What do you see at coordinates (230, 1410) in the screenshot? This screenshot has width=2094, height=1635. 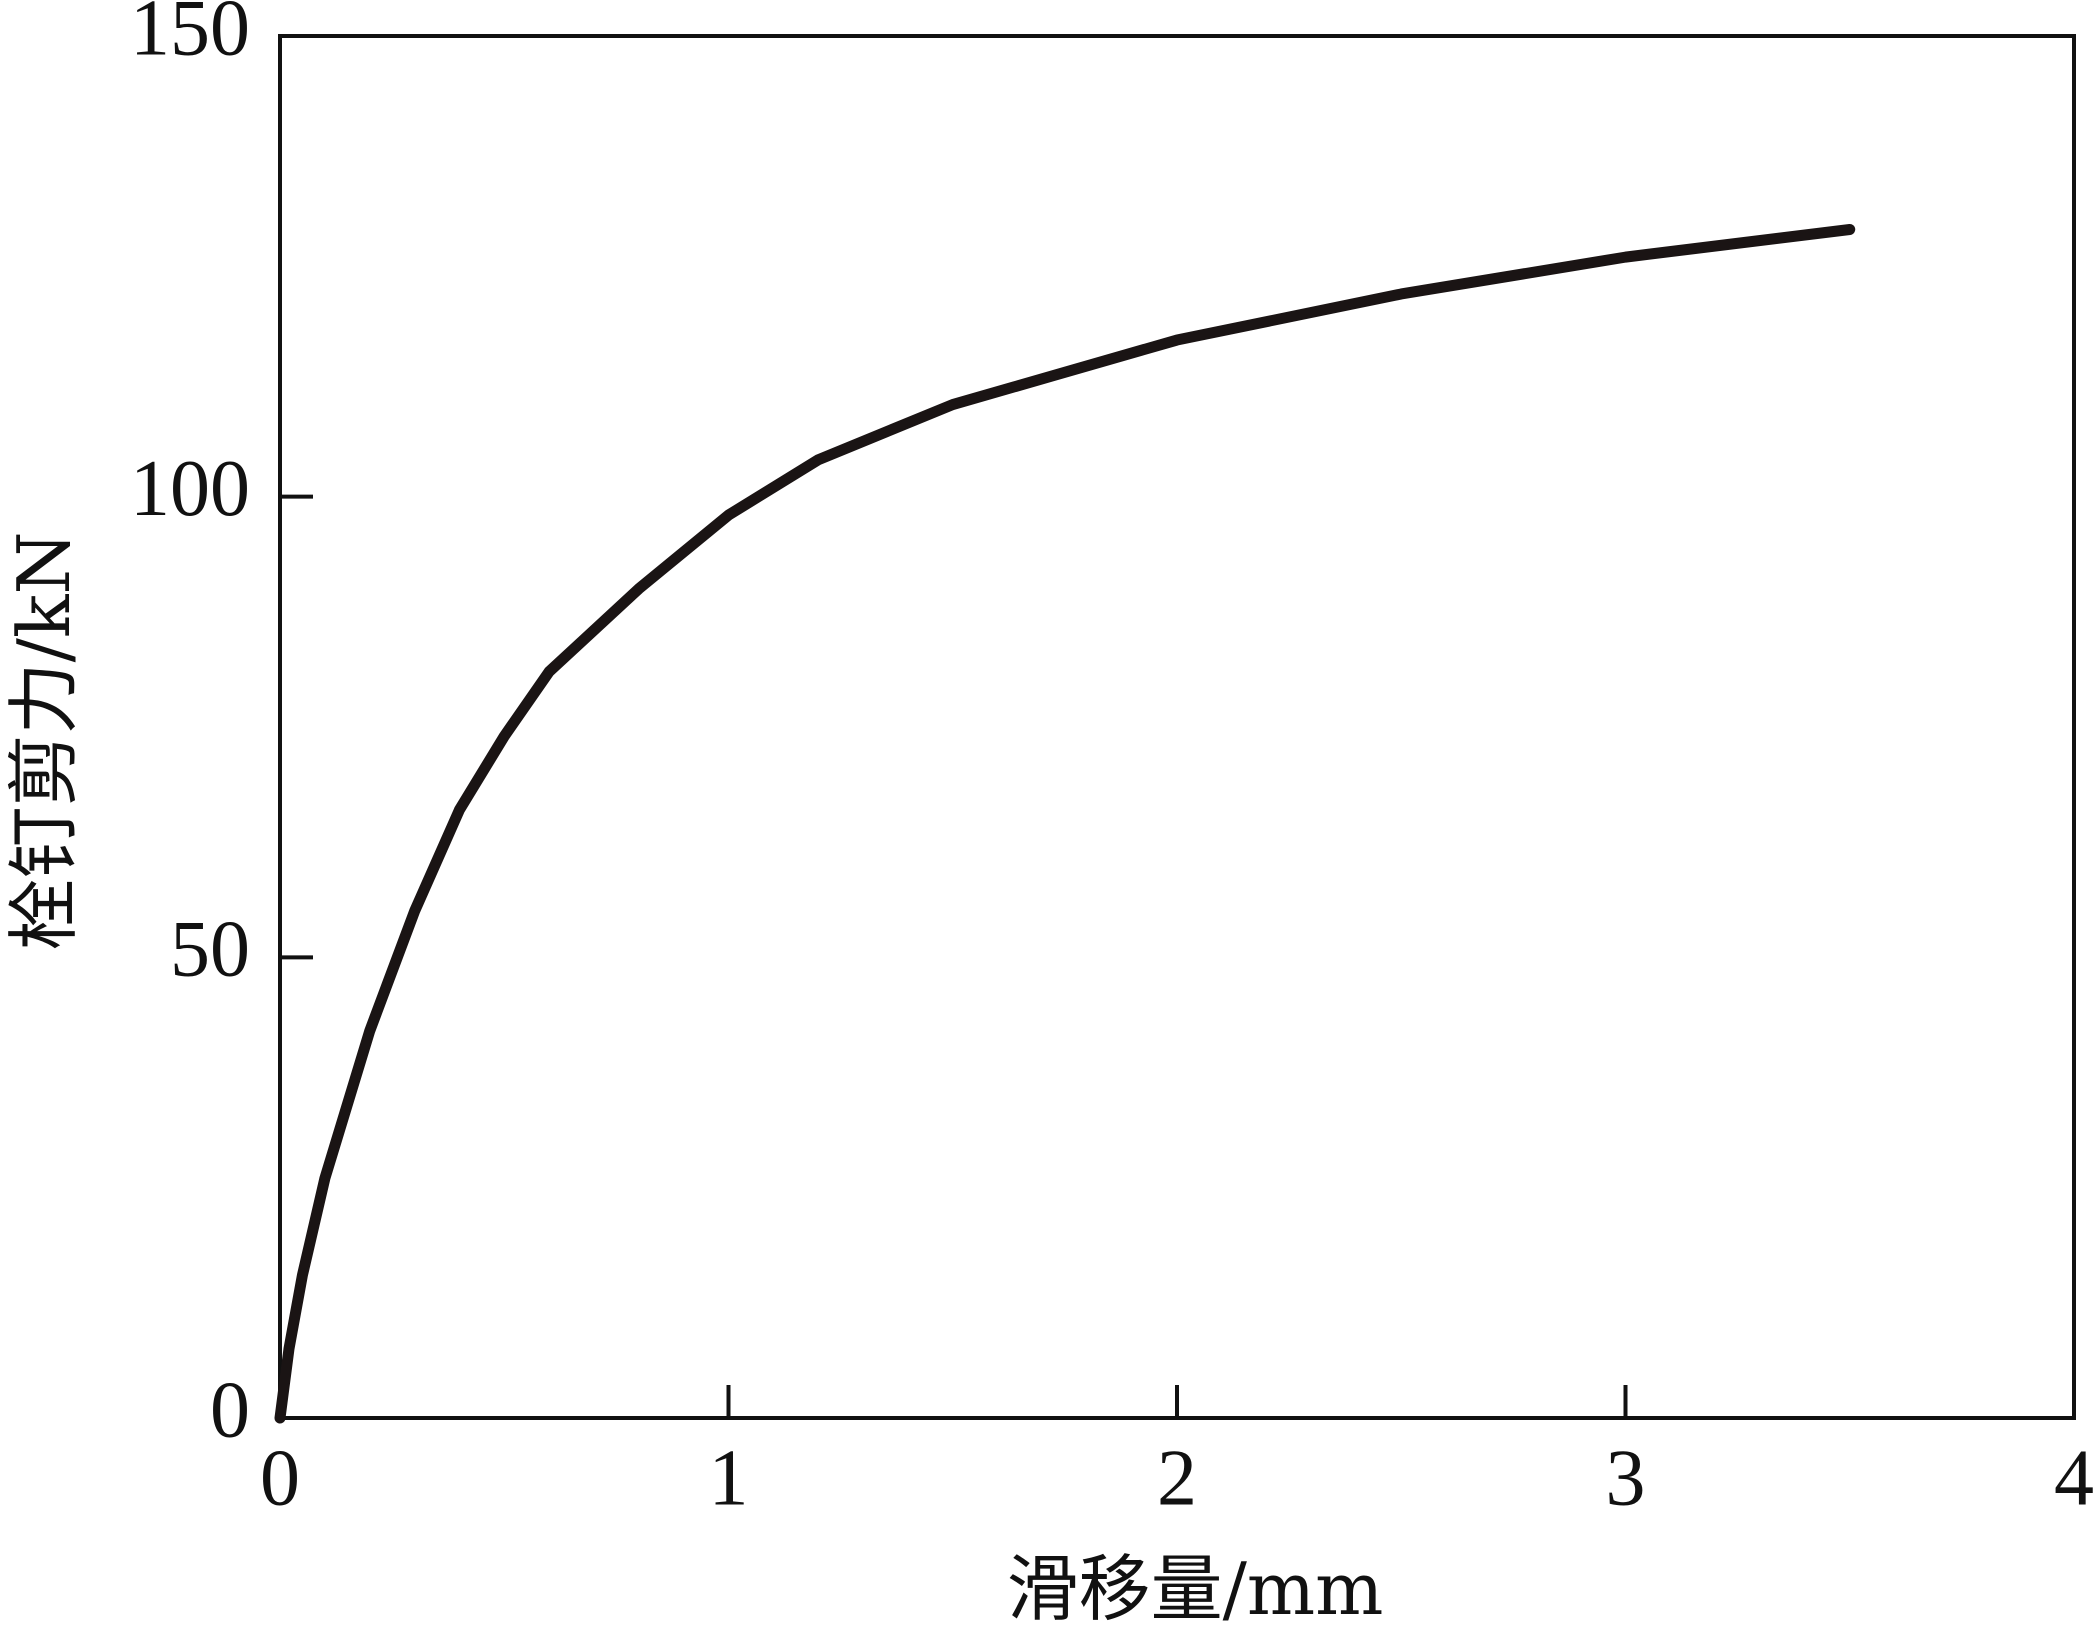 I see `y-tick-label: 0` at bounding box center [230, 1410].